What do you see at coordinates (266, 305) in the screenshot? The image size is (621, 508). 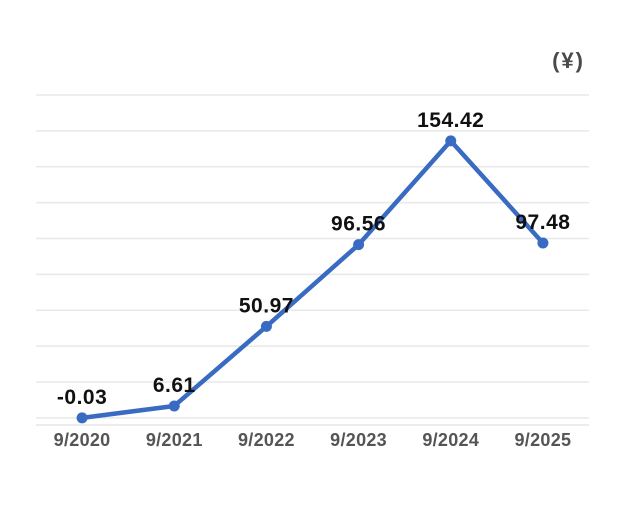 I see `data-point-label: 50.97` at bounding box center [266, 305].